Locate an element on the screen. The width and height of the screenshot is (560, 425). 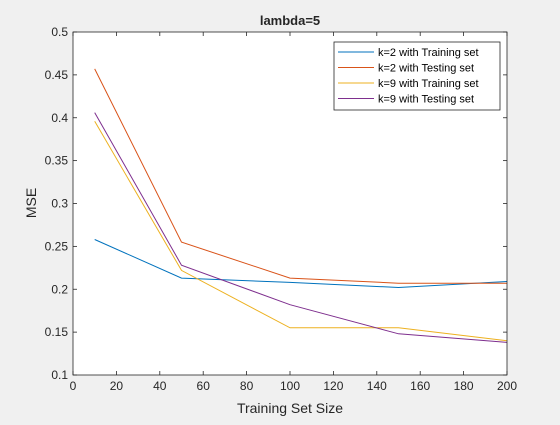
y-tick-label: 0.35 is located at coordinates (57, 161).